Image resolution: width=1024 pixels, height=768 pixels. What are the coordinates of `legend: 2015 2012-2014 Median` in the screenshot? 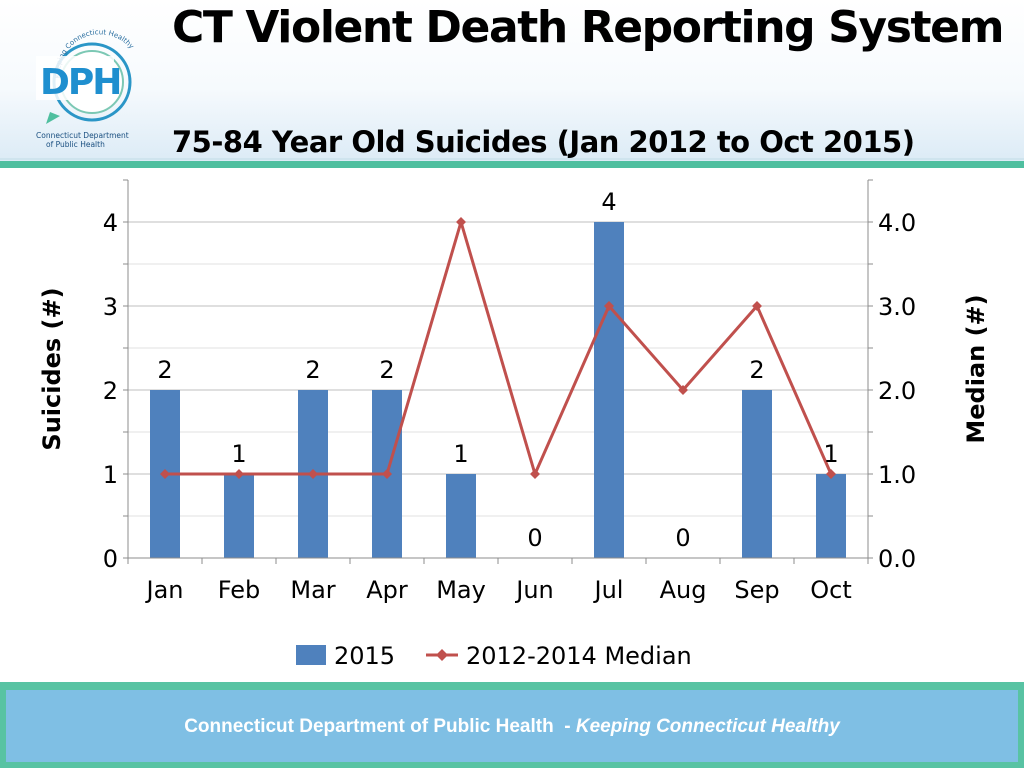 It's located at (494, 656).